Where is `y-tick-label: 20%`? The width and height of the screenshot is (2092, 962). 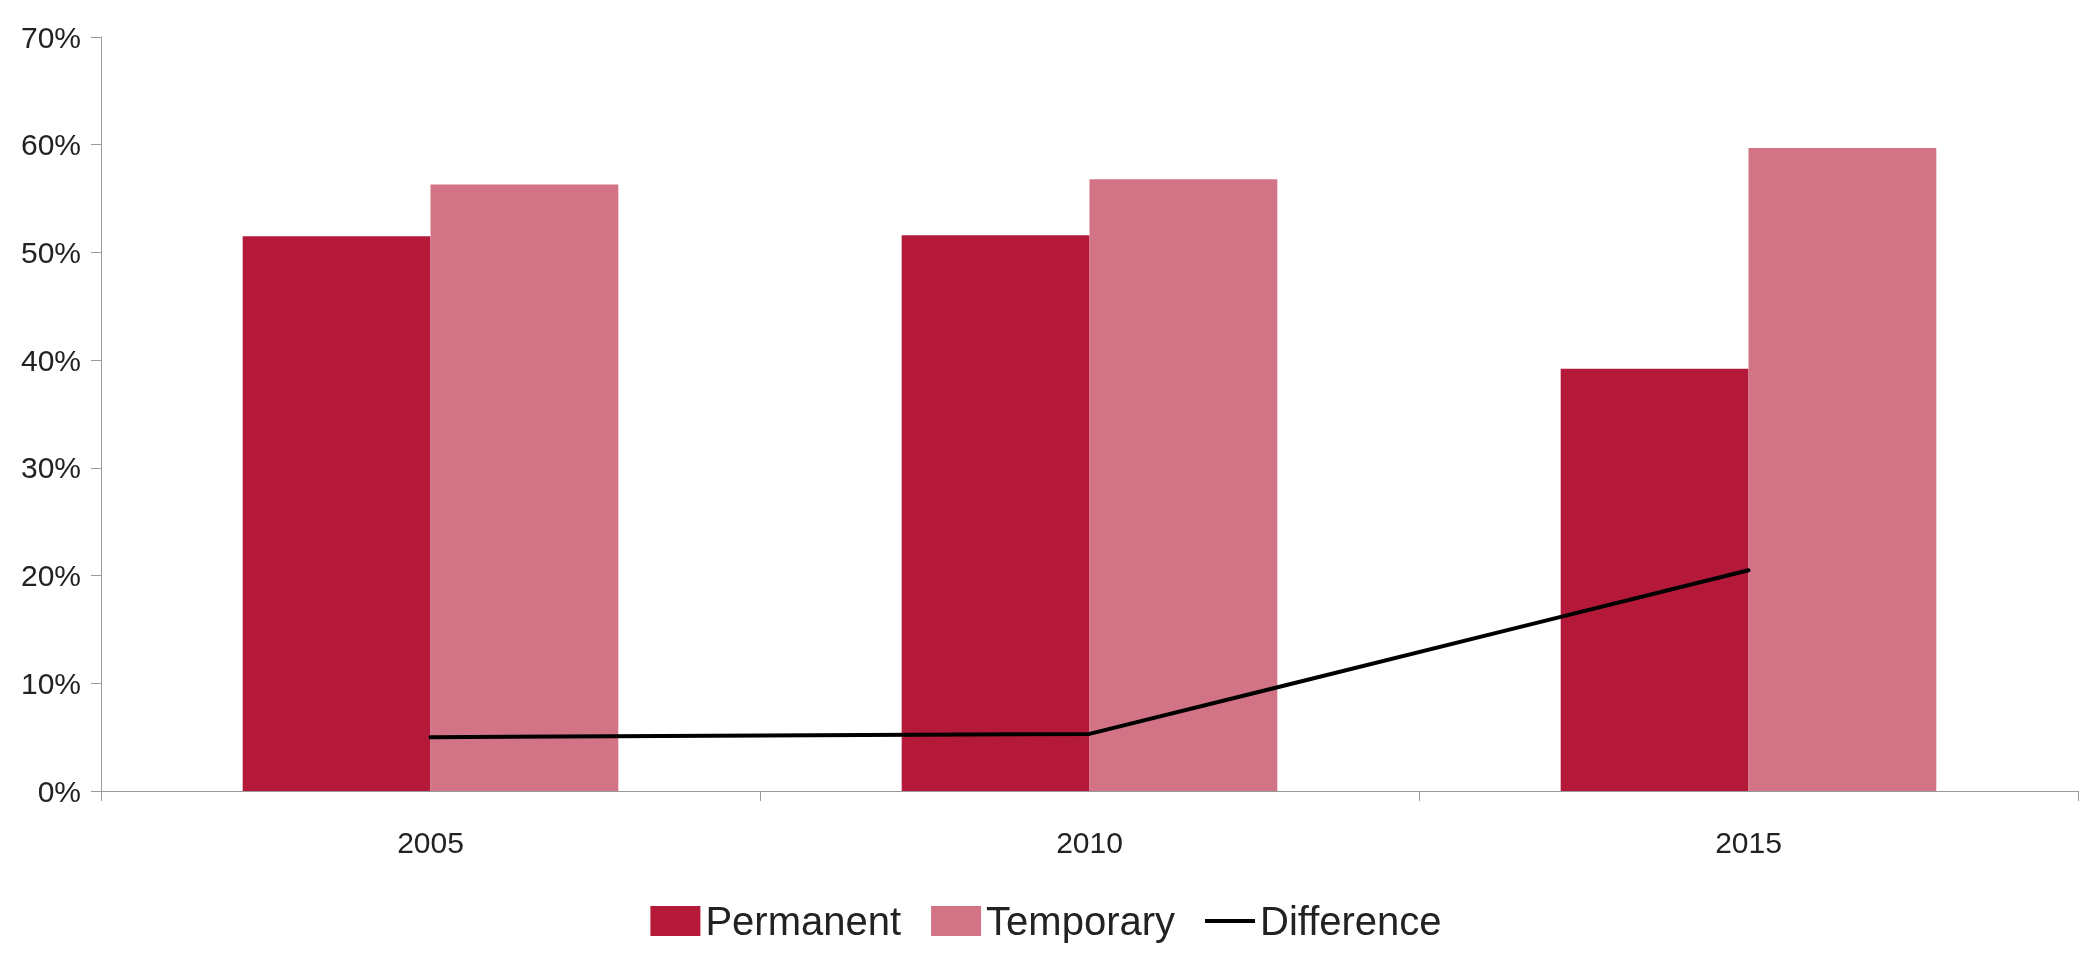 y-tick-label: 20% is located at coordinates (50, 576).